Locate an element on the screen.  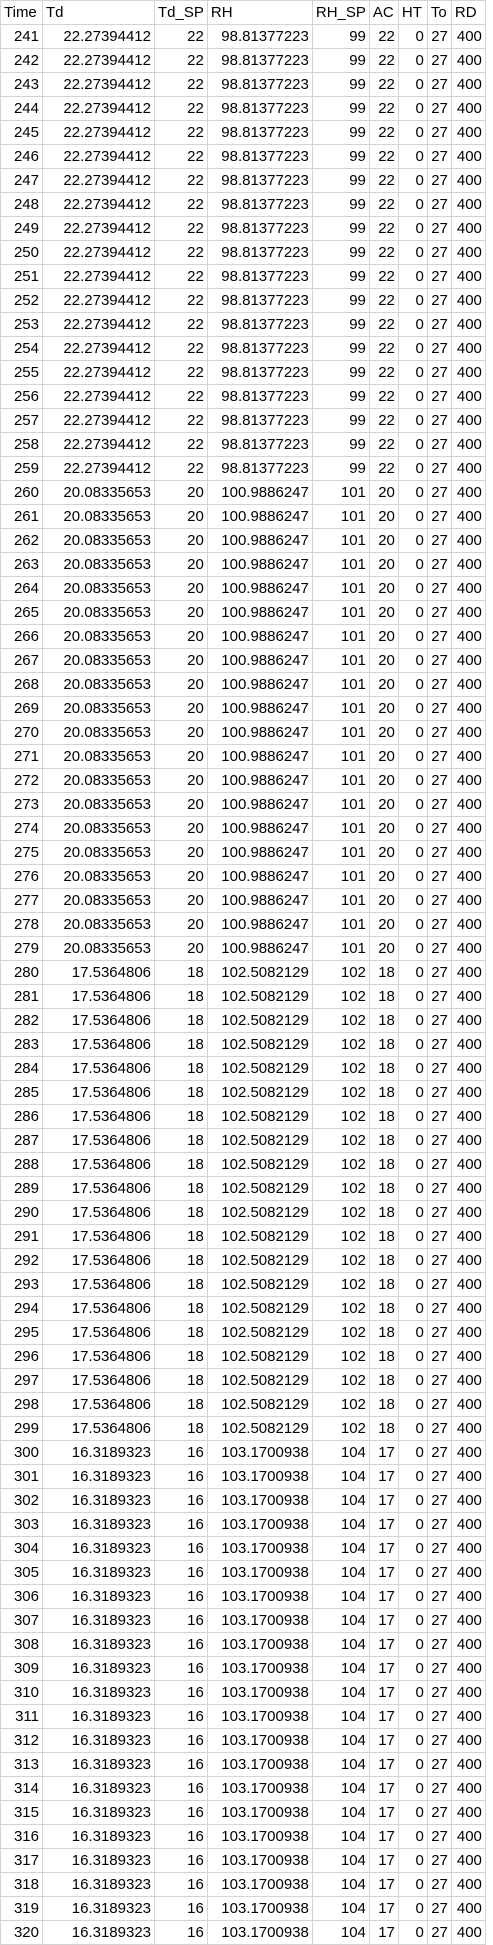
cell-time: 297 is located at coordinates (21, 1380).